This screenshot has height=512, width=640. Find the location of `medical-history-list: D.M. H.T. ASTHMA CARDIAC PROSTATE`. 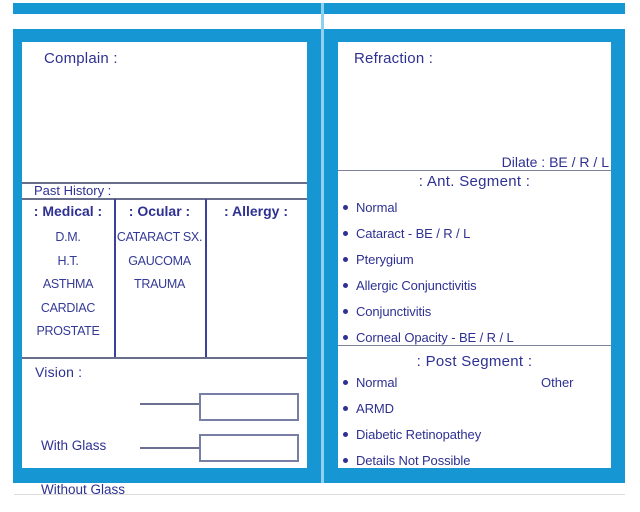

medical-history-list: D.M. H.T. ASTHMA CARDIAC PROSTATE is located at coordinates (68, 285).